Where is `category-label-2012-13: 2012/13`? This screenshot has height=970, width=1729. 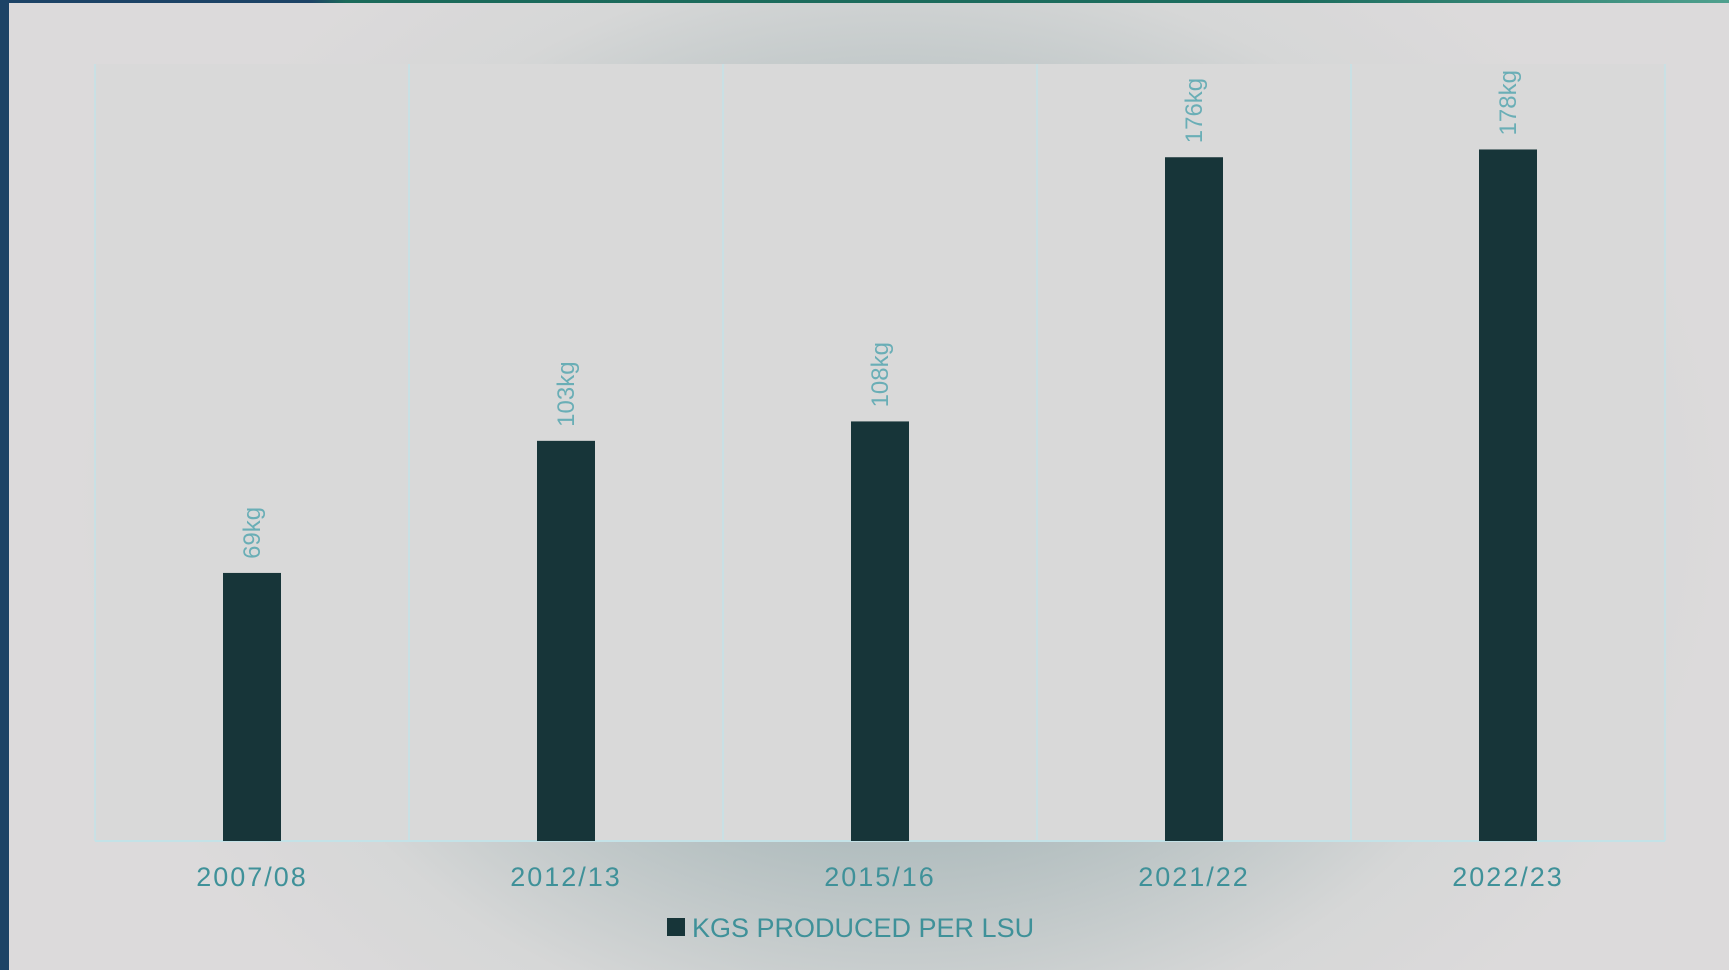 category-label-2012-13: 2012/13 is located at coordinates (566, 877).